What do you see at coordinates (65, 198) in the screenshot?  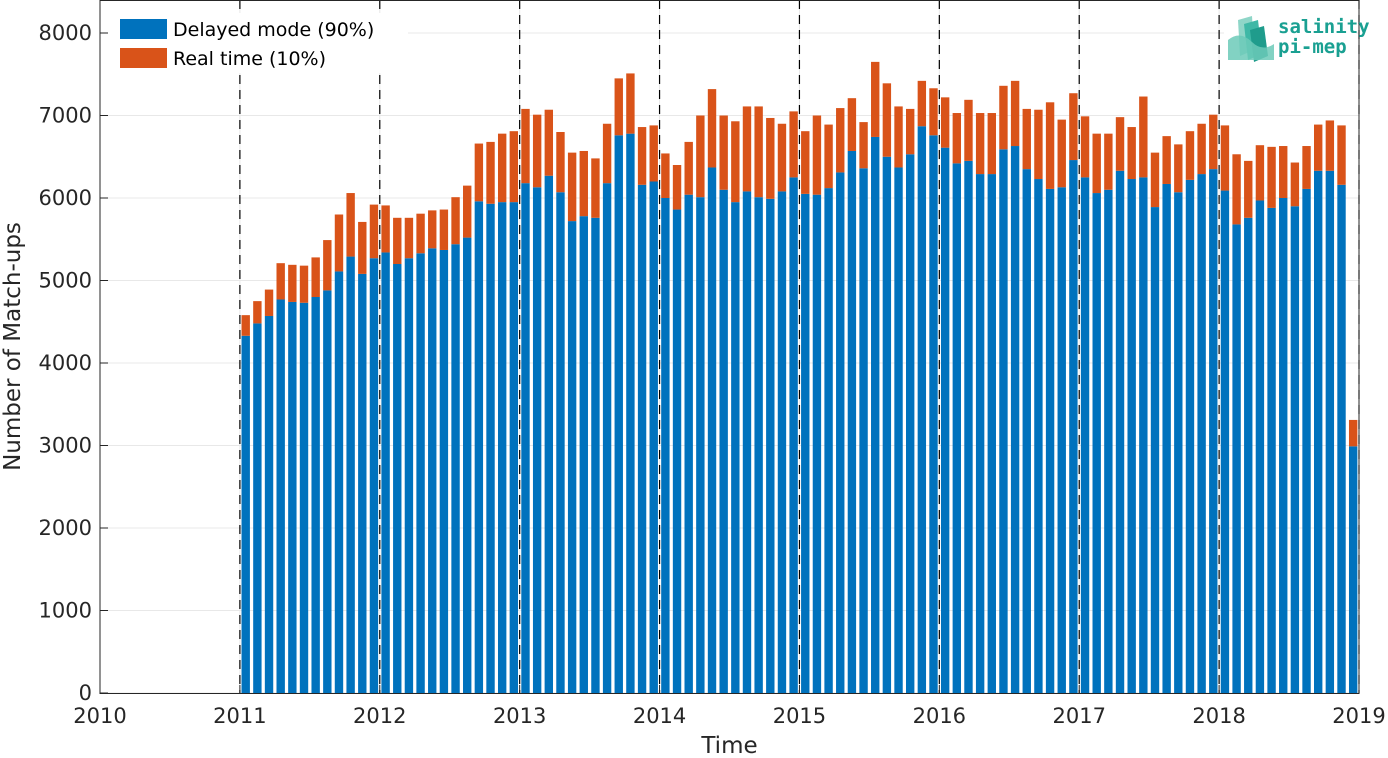 I see `y-tick-label: 6000` at bounding box center [65, 198].